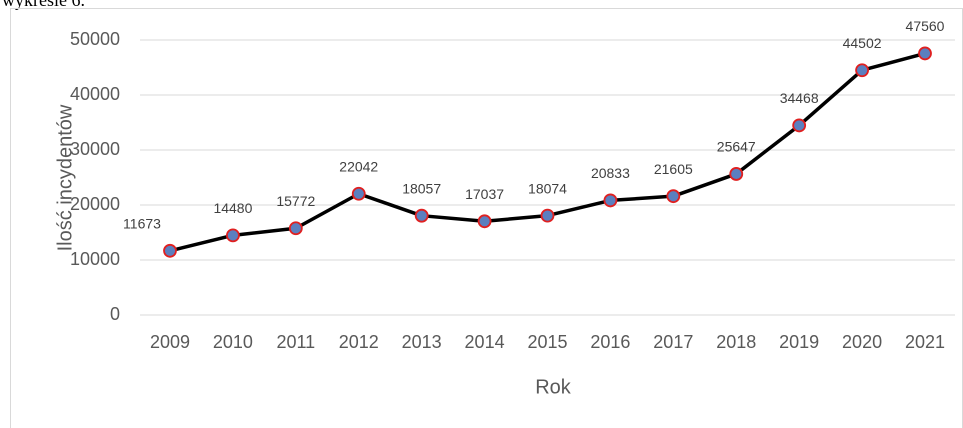  I want to click on y-axis-title: Ilość incydentów, so click(65, 177).